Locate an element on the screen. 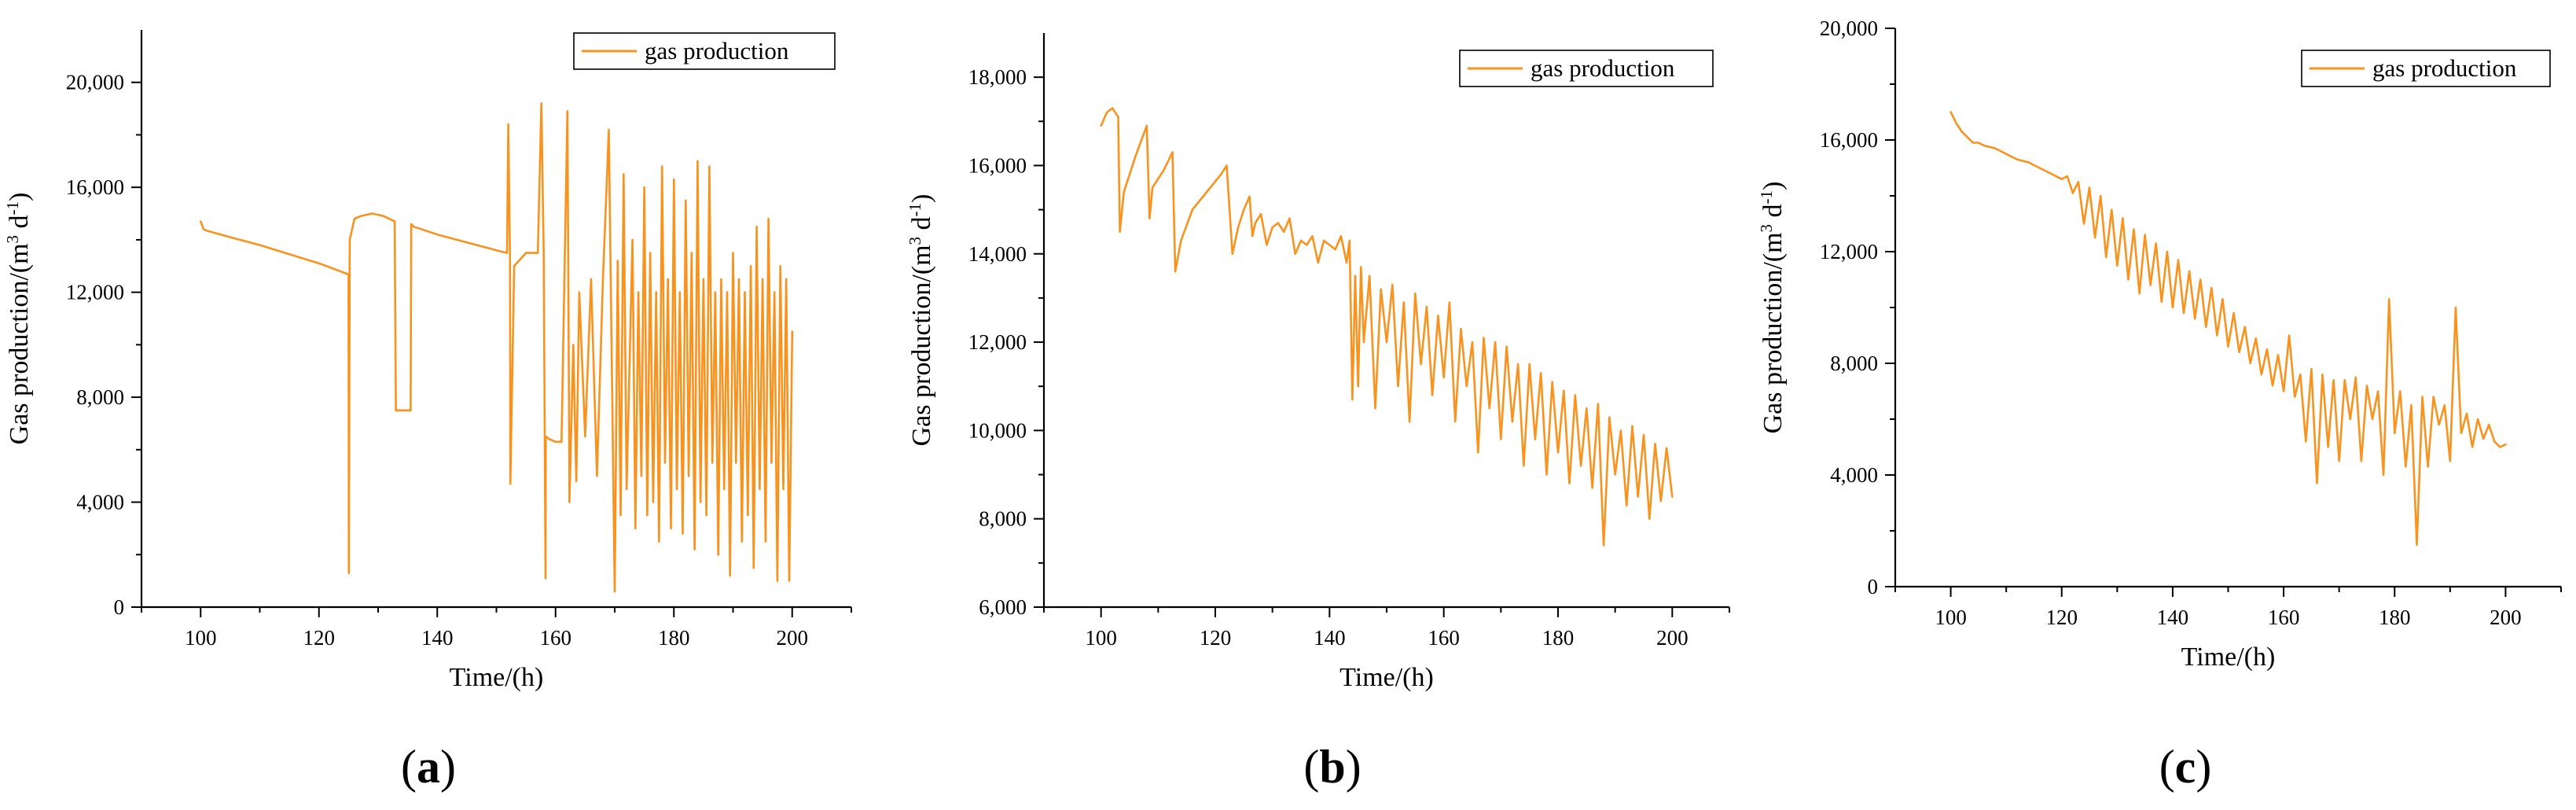 Image resolution: width=2576 pixels, height=810 pixels. panel-b-y-axis-title: Gas production/(m3 d-1) is located at coordinates (921, 320).